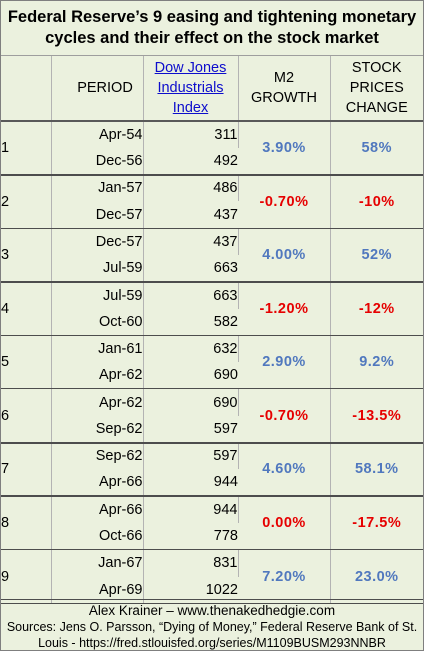 This screenshot has height=651, width=424. What do you see at coordinates (376, 470) in the screenshot?
I see `stock-change: 58.1%` at bounding box center [376, 470].